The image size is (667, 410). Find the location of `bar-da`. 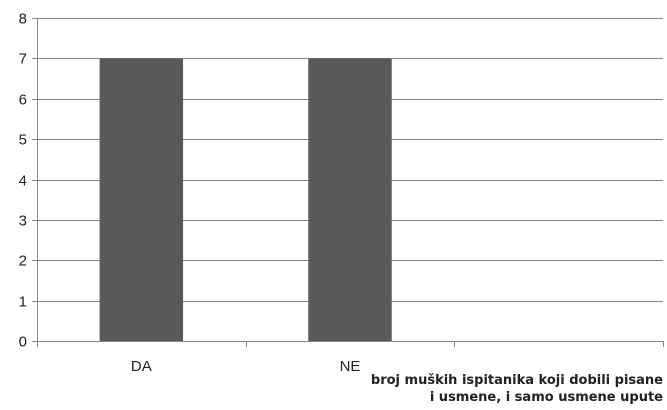

bar-da is located at coordinates (141, 199).